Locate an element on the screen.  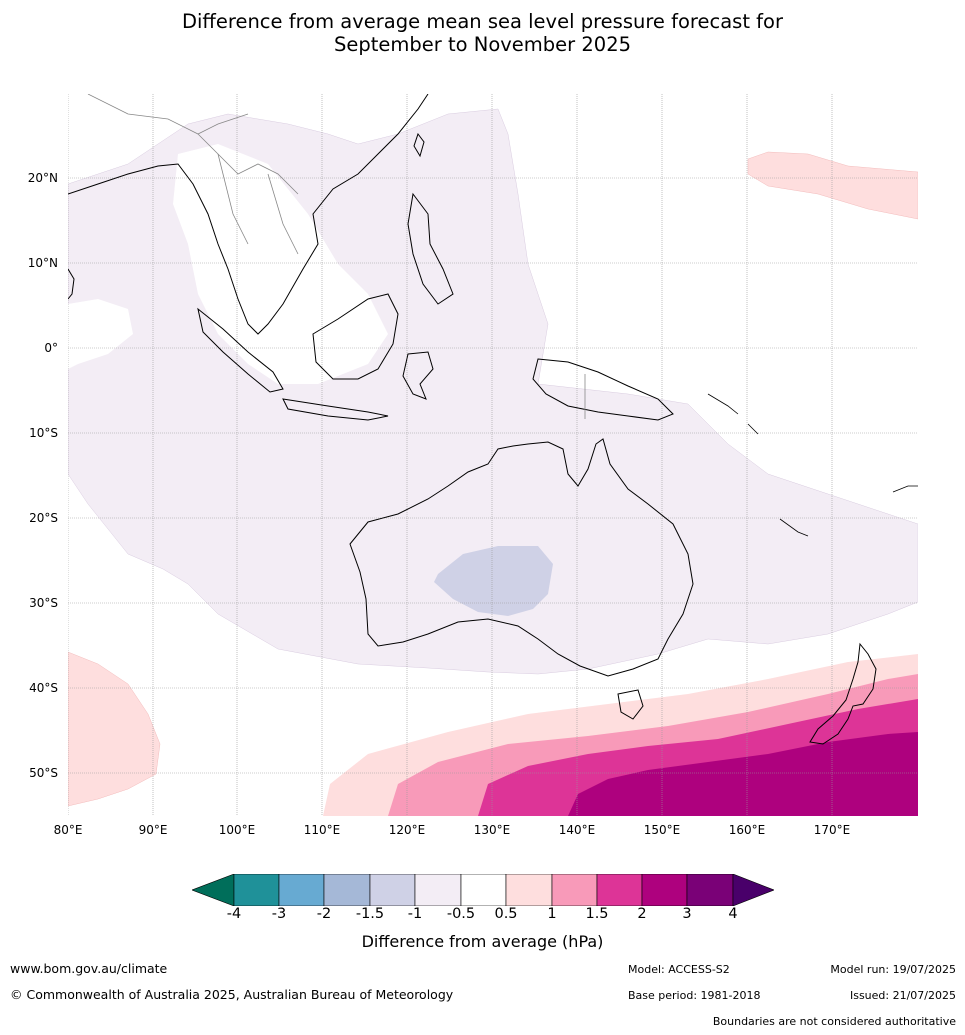
neutral-region-west is located at coordinates (100, 334).